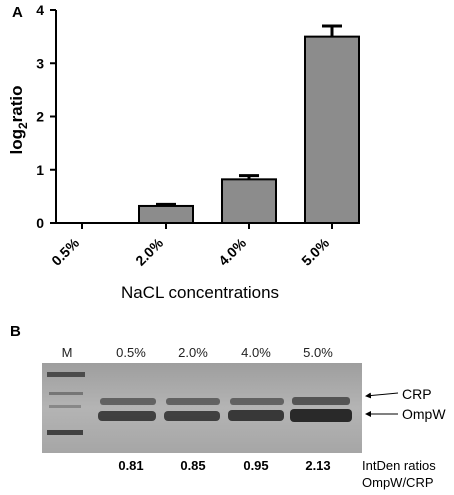  I want to click on blot-lane-label: 2.0%, so click(193, 352).